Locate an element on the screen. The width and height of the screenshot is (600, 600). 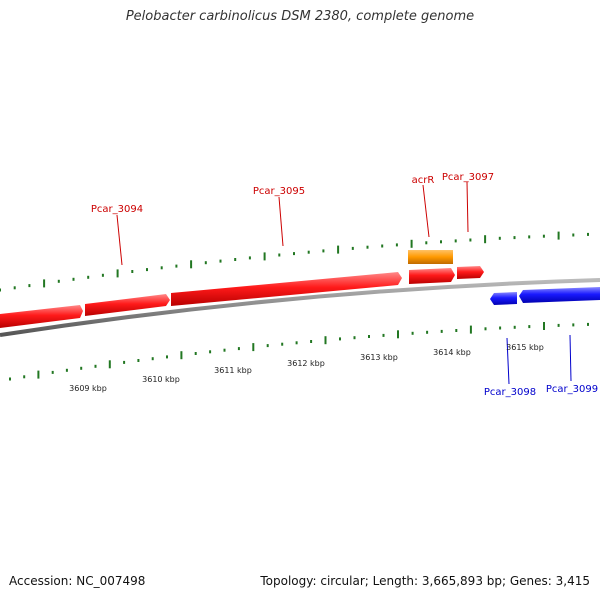
scale-label: 3611 kbp is located at coordinates (233, 370).